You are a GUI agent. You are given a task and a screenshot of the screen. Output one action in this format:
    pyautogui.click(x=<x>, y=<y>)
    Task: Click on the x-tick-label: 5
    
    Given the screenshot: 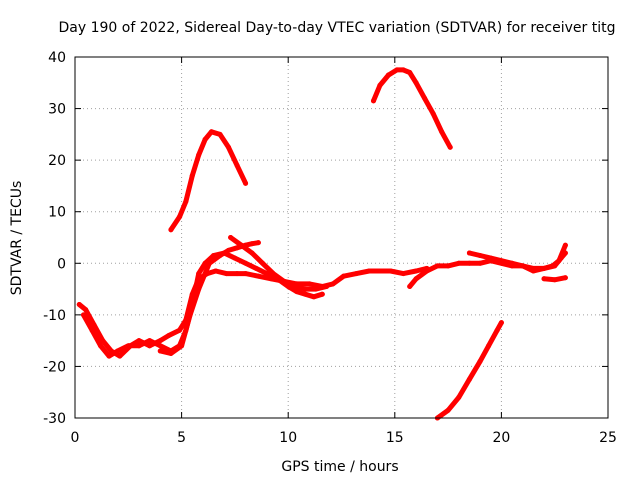 What is the action you would take?
    pyautogui.click(x=181, y=438)
    